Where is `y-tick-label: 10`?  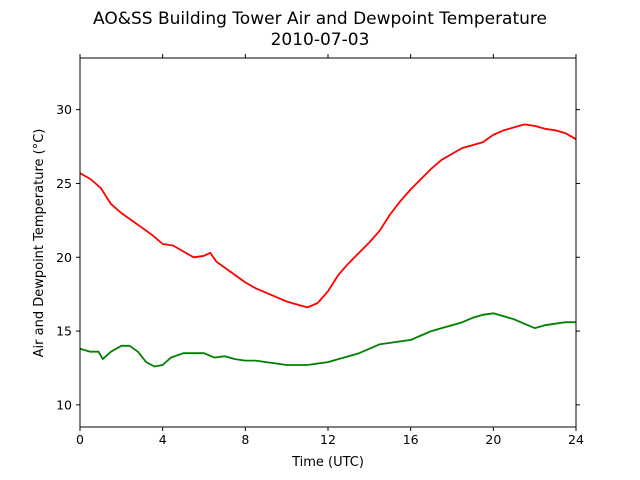 y-tick-label: 10 is located at coordinates (64, 404).